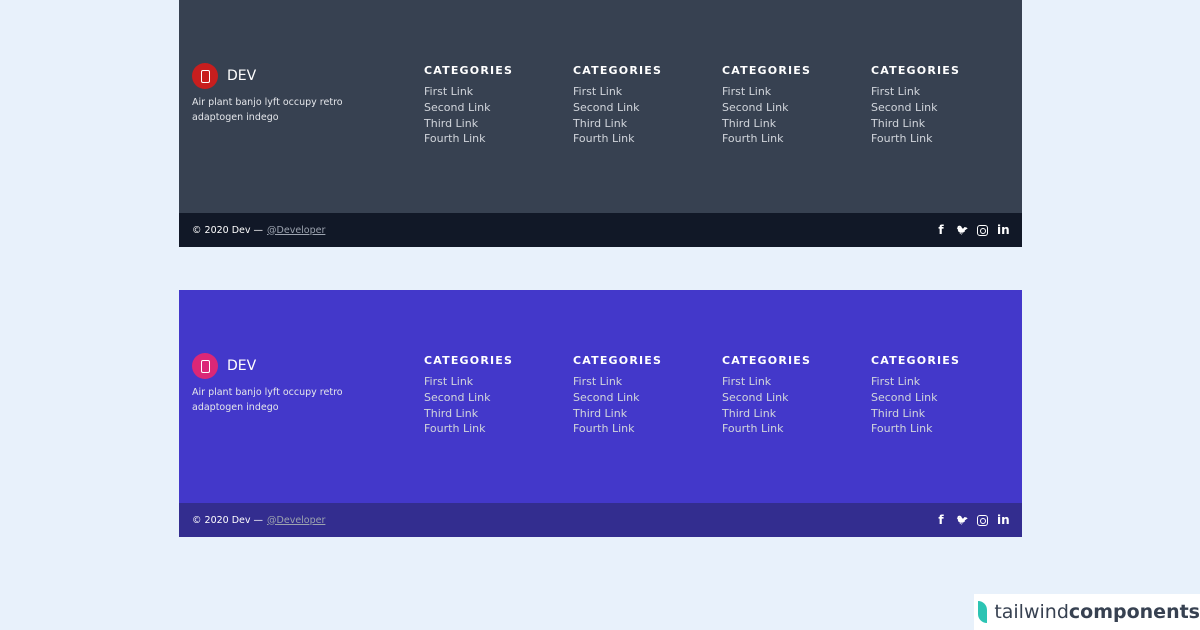 The image size is (1200, 630). What do you see at coordinates (1087, 612) in the screenshot?
I see `tailwindcomponents-watermark: tailwind components` at bounding box center [1087, 612].